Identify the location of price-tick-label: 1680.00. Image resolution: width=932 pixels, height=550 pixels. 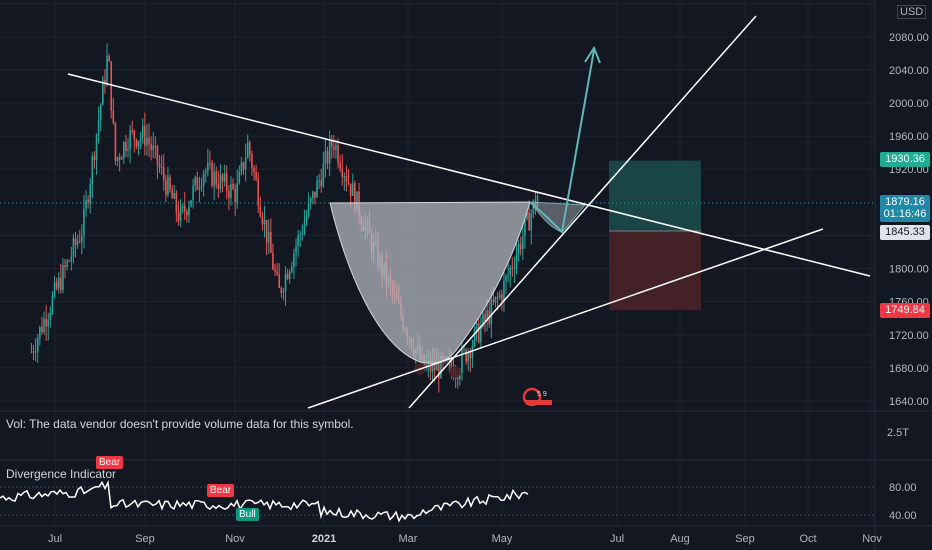
(909, 369).